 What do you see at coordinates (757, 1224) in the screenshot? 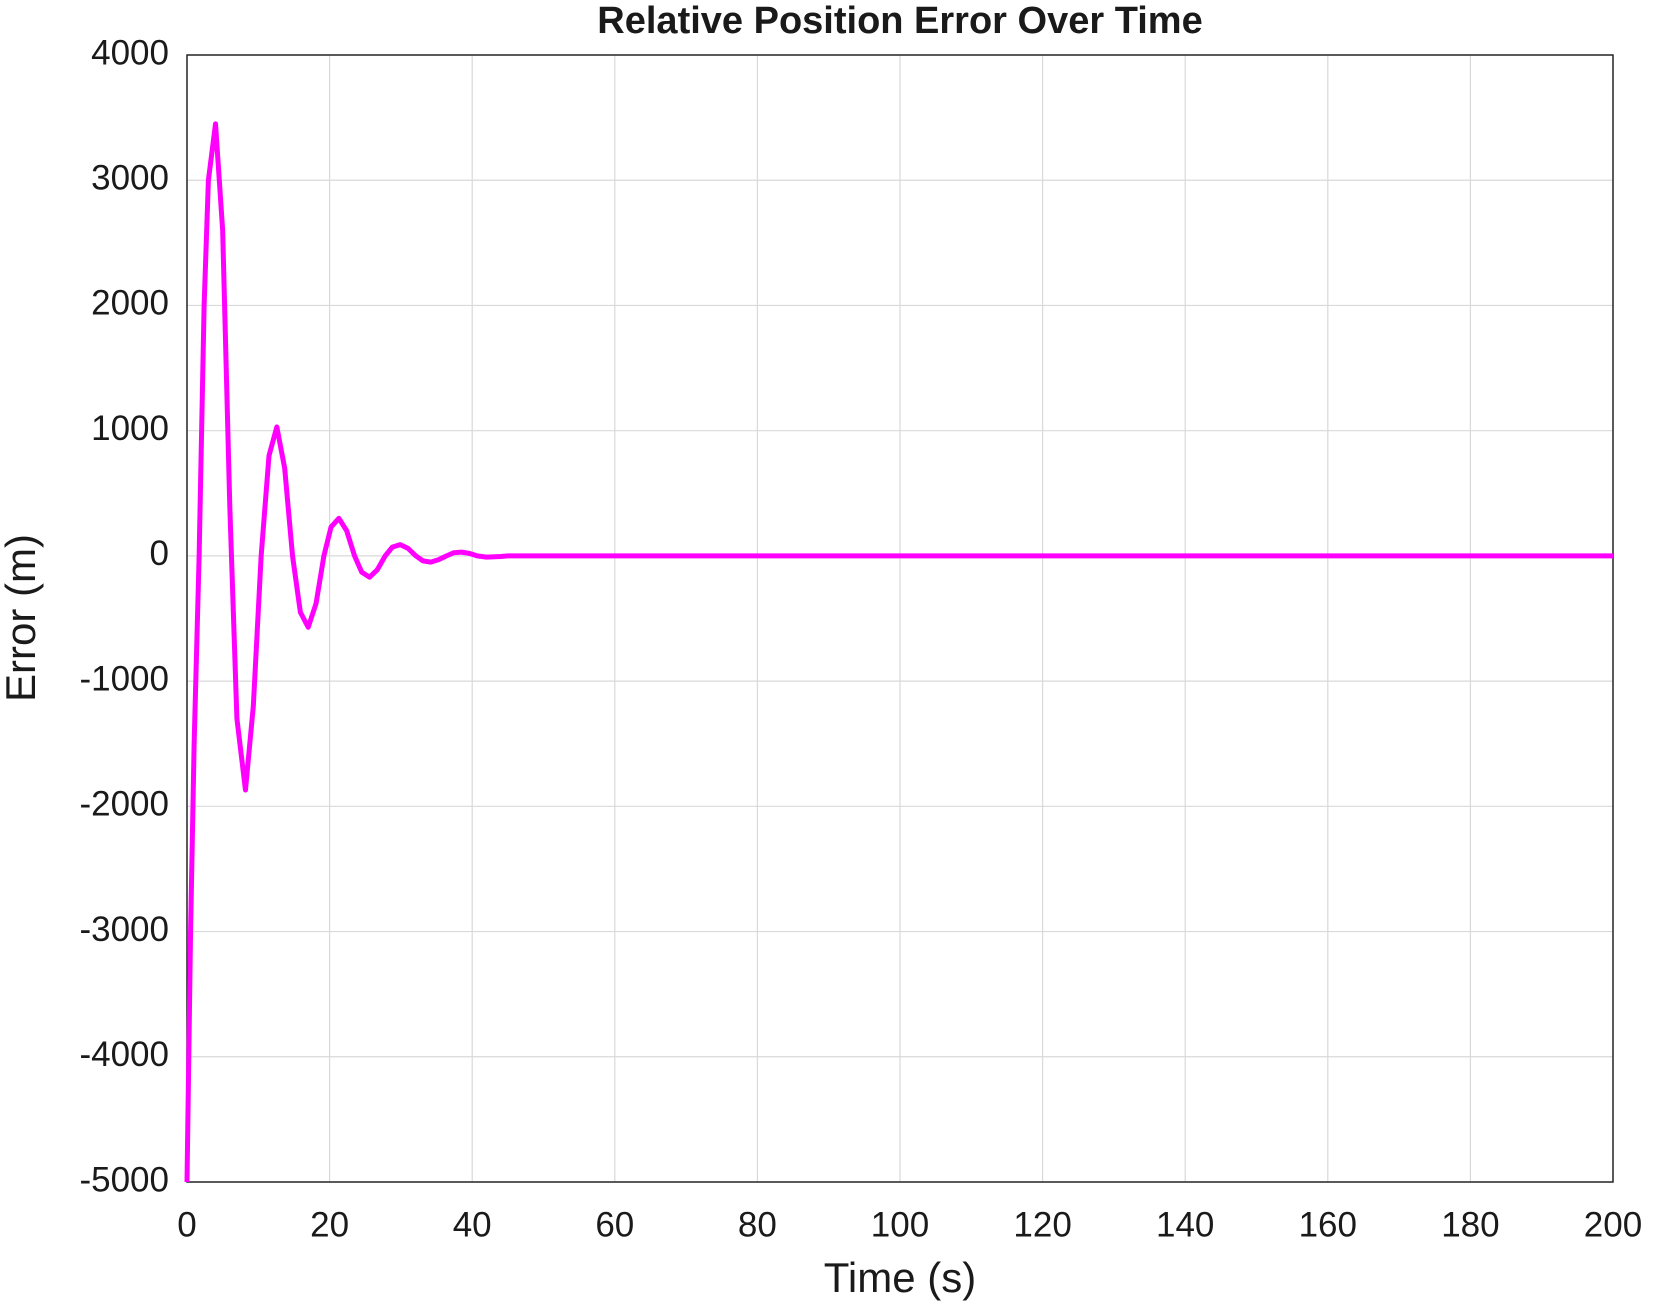
I see `x-tick-label: 80` at bounding box center [757, 1224].